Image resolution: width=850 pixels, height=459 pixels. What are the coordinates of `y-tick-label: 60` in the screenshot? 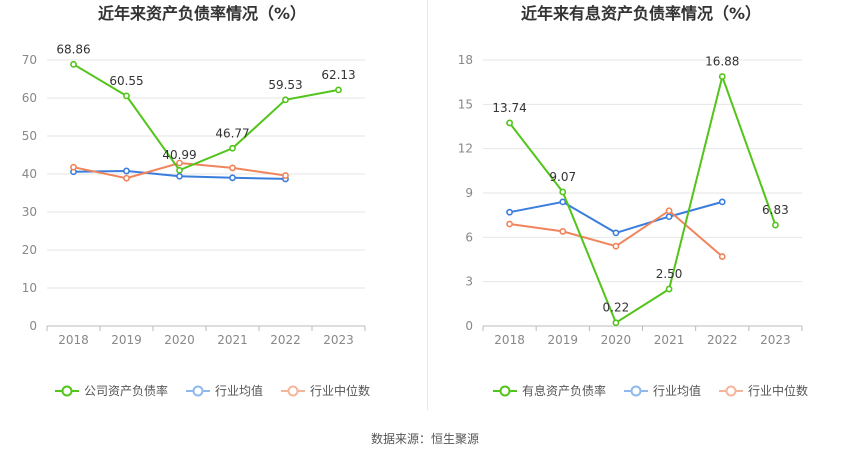 It's located at (29, 98).